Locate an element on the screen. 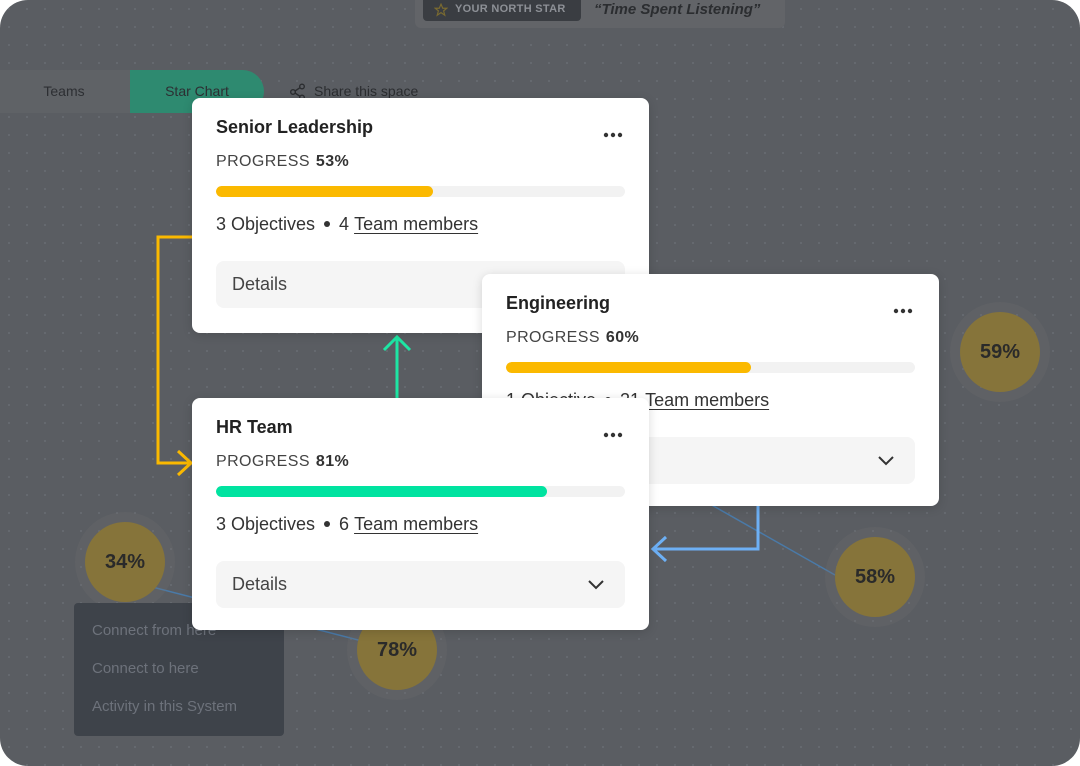 The image size is (1080, 766). card-title: HR Team is located at coordinates (254, 427).